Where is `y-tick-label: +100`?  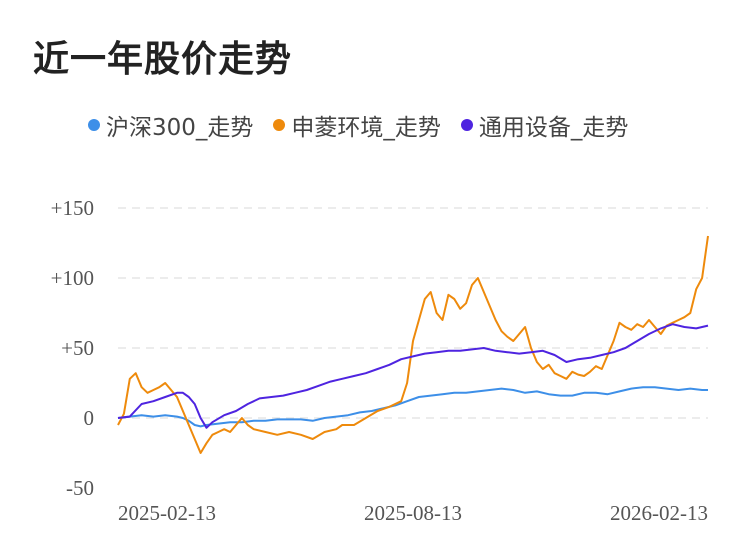
y-tick-label: +100 is located at coordinates (72, 278).